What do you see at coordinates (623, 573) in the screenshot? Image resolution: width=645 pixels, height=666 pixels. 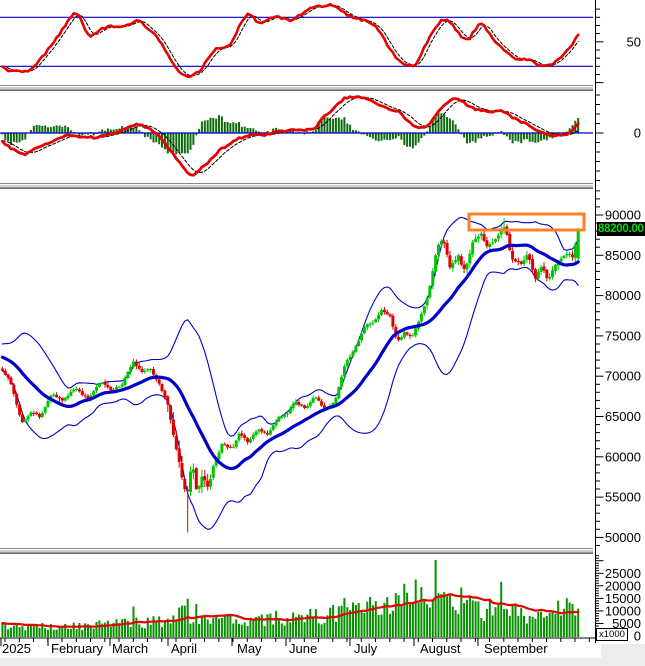 I see `svg-text: 25000` at bounding box center [623, 573].